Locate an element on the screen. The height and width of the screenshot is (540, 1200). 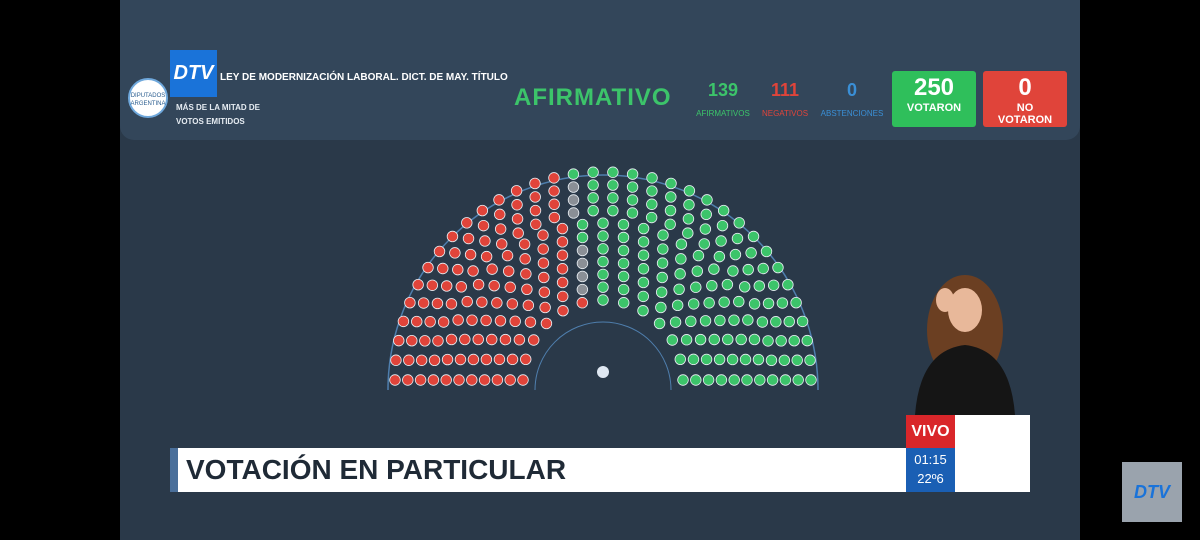
institution-logo: DIPUTADOS ARGENTINA is located at coordinates (148, 98).